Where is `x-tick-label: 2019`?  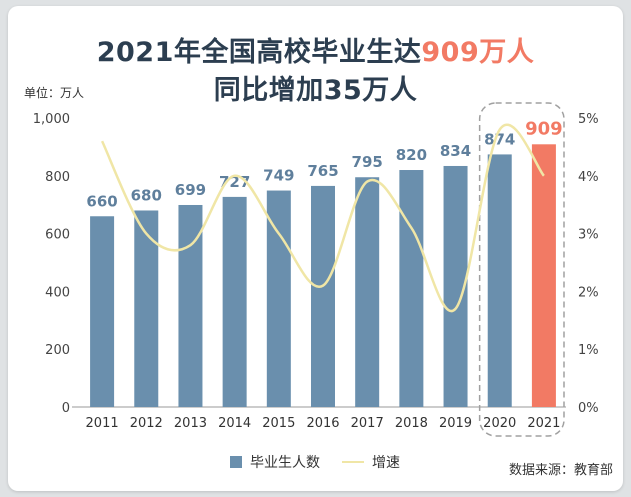 x-tick-label: 2019 is located at coordinates (455, 423).